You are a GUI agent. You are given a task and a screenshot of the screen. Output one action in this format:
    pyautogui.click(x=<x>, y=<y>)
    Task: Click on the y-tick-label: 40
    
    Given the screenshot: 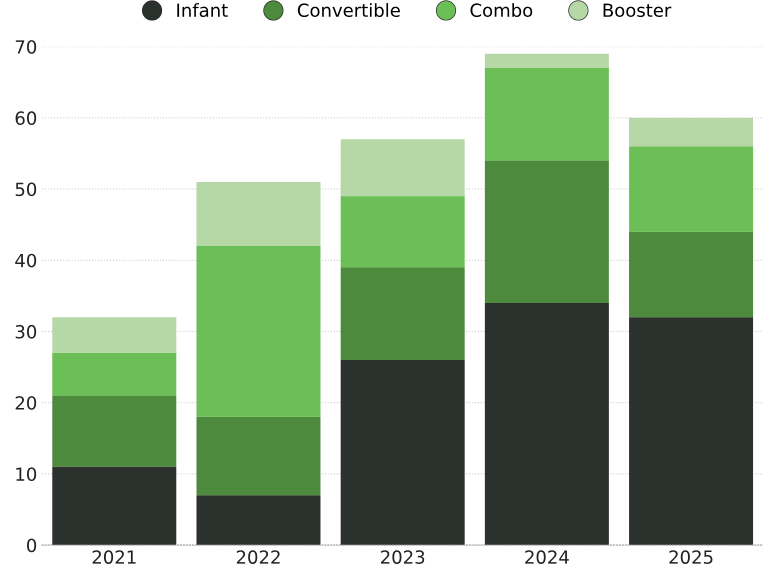 What is the action you would take?
    pyautogui.click(x=25, y=261)
    